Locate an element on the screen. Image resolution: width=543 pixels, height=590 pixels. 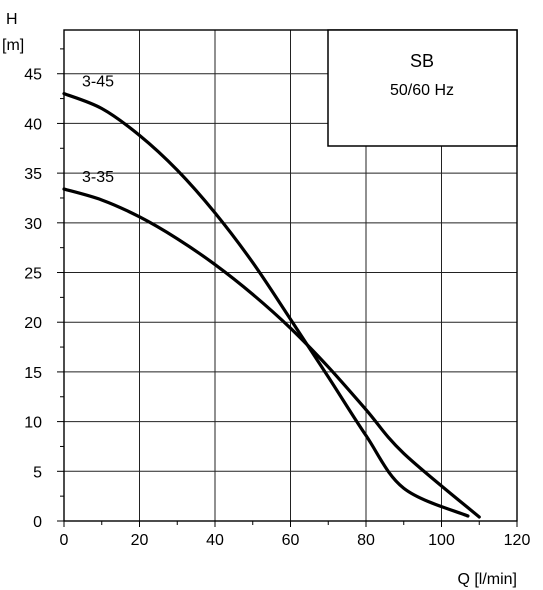
legend-box-title: SB is located at coordinates (422, 61).